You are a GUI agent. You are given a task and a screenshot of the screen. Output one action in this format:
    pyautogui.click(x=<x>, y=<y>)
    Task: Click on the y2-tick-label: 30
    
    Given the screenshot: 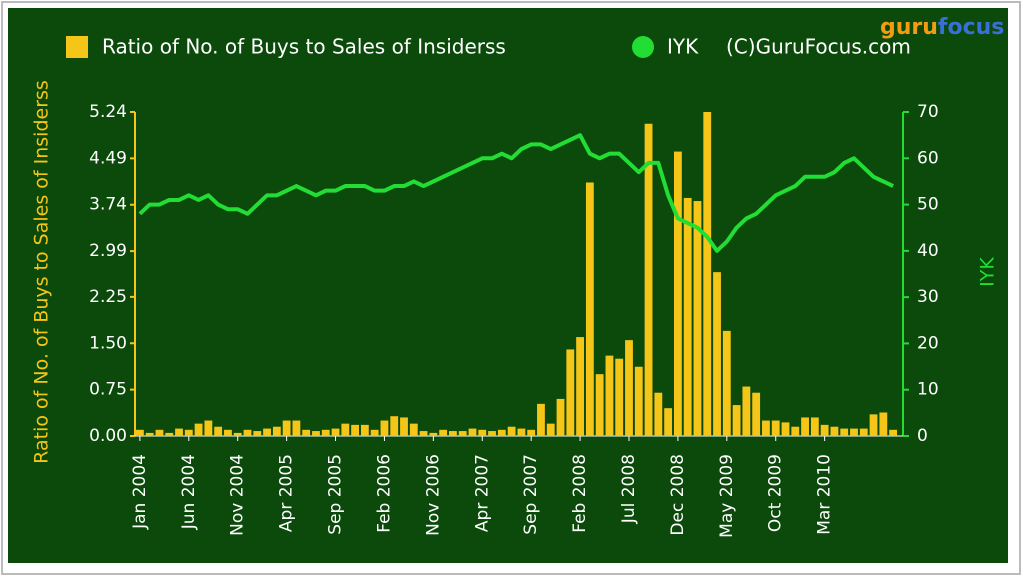 What is the action you would take?
    pyautogui.click(x=928, y=297)
    